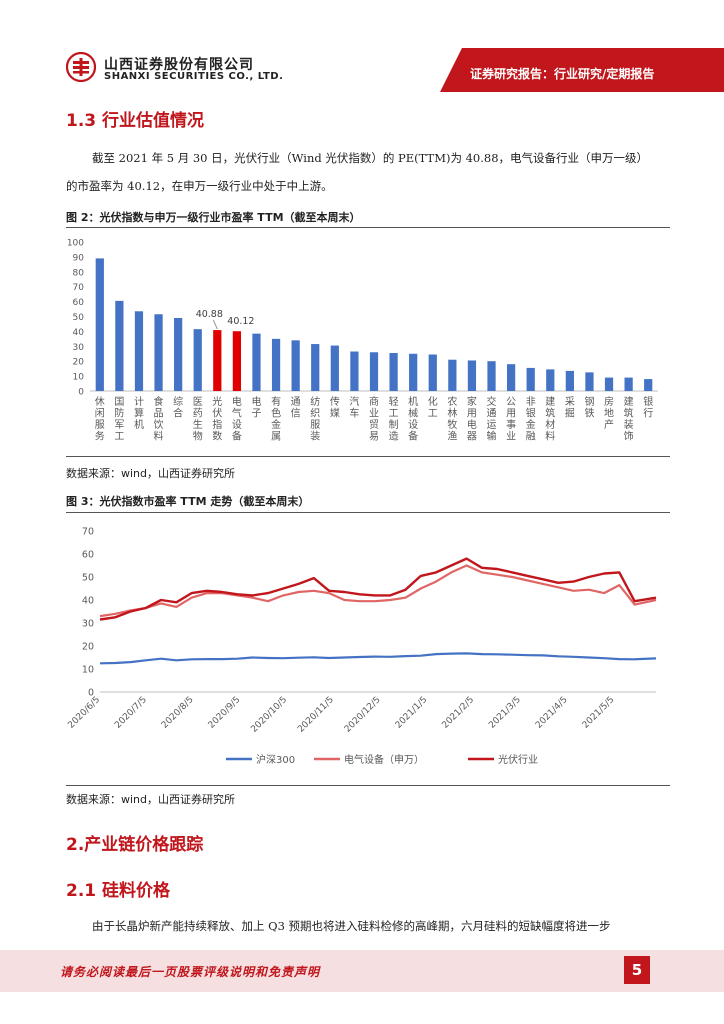 This screenshot has height=1024, width=724. What do you see at coordinates (237, 419) in the screenshot?
I see `x-category-label: 电气设备` at bounding box center [237, 419].